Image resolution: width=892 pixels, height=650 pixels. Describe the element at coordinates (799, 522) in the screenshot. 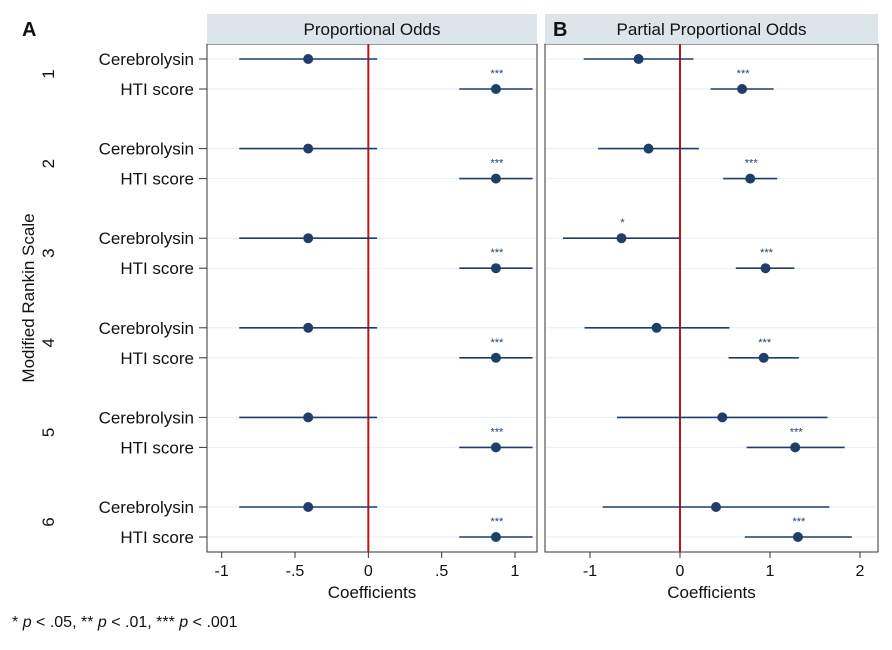

I see `panel-b-sig-hti-score-mrs-6: ***` at that location.